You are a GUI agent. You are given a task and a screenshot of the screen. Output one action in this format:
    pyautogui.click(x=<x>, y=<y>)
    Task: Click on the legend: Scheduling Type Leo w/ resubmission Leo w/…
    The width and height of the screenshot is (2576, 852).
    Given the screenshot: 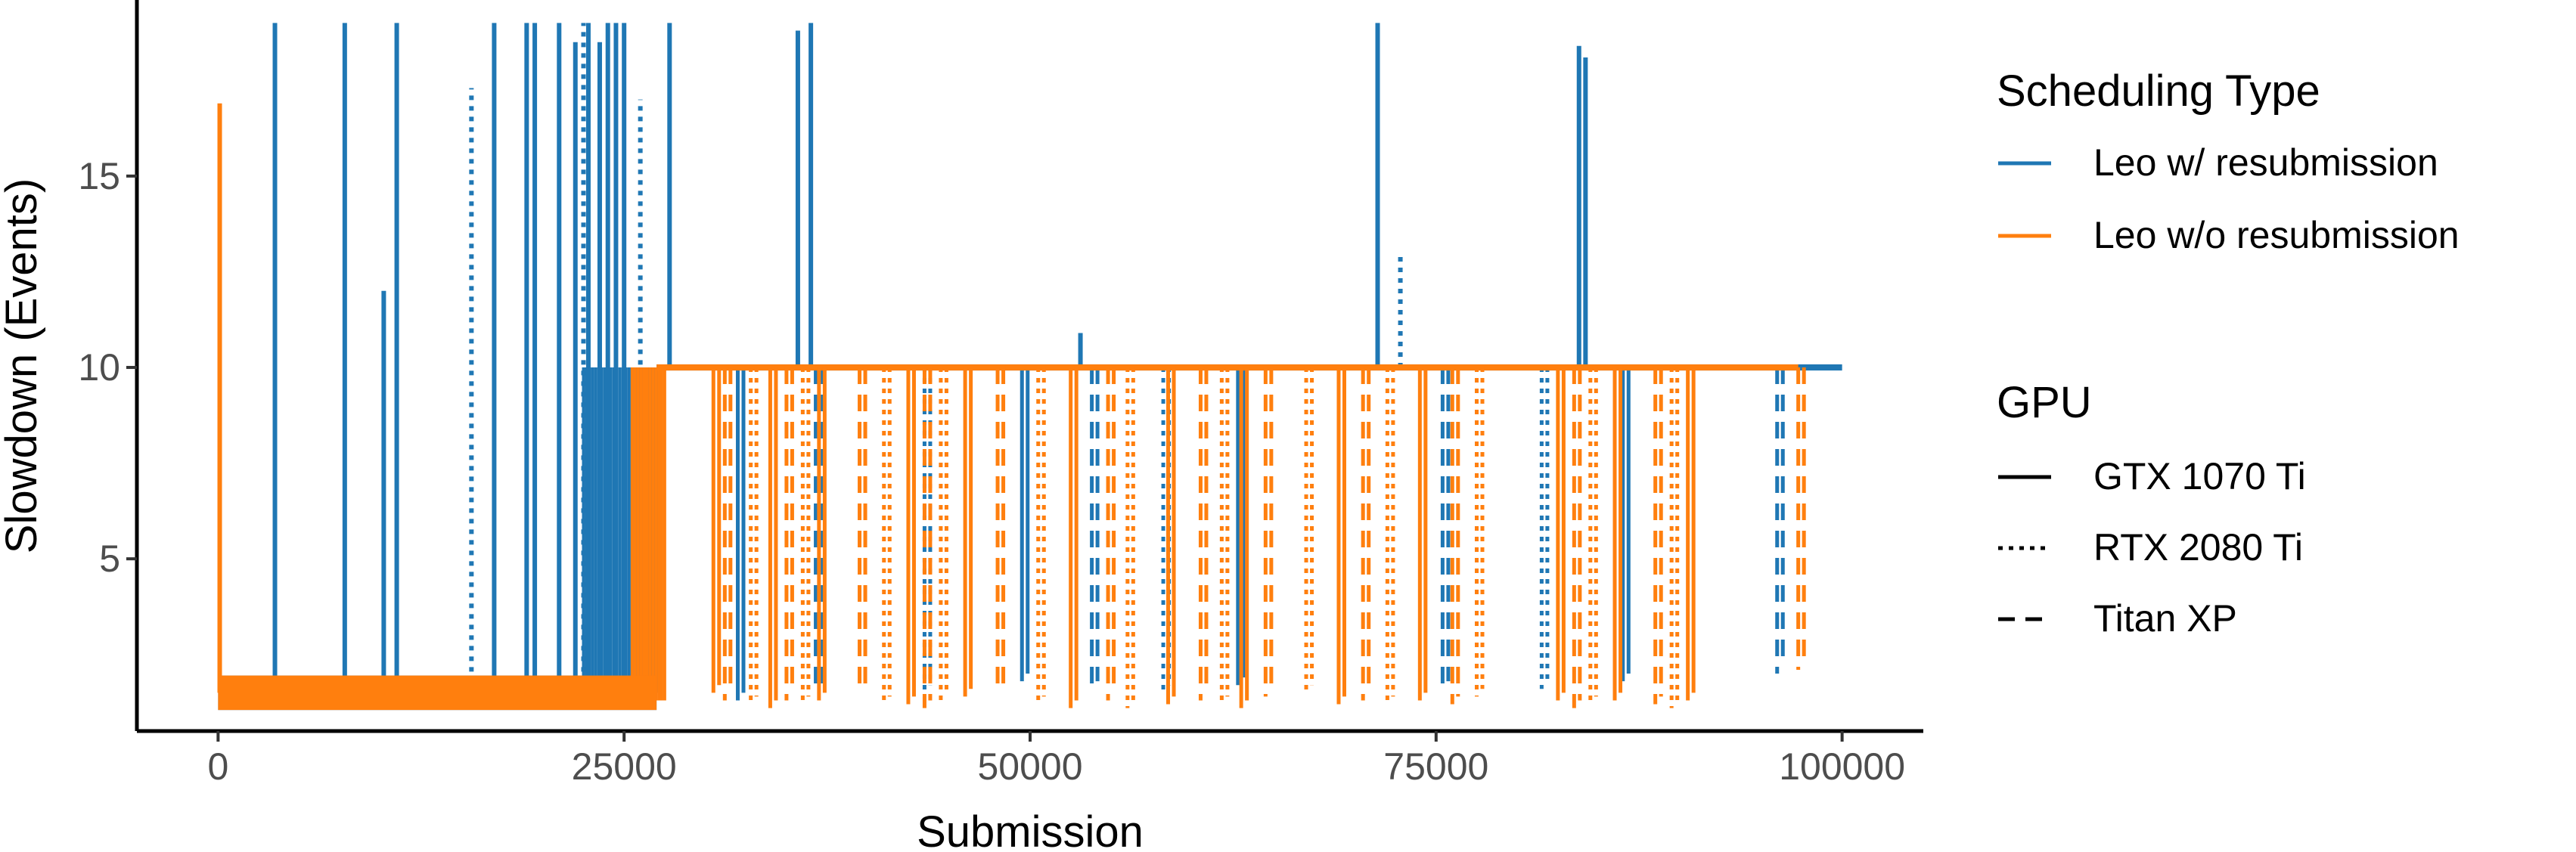 What is the action you would take?
    pyautogui.click(x=2228, y=353)
    